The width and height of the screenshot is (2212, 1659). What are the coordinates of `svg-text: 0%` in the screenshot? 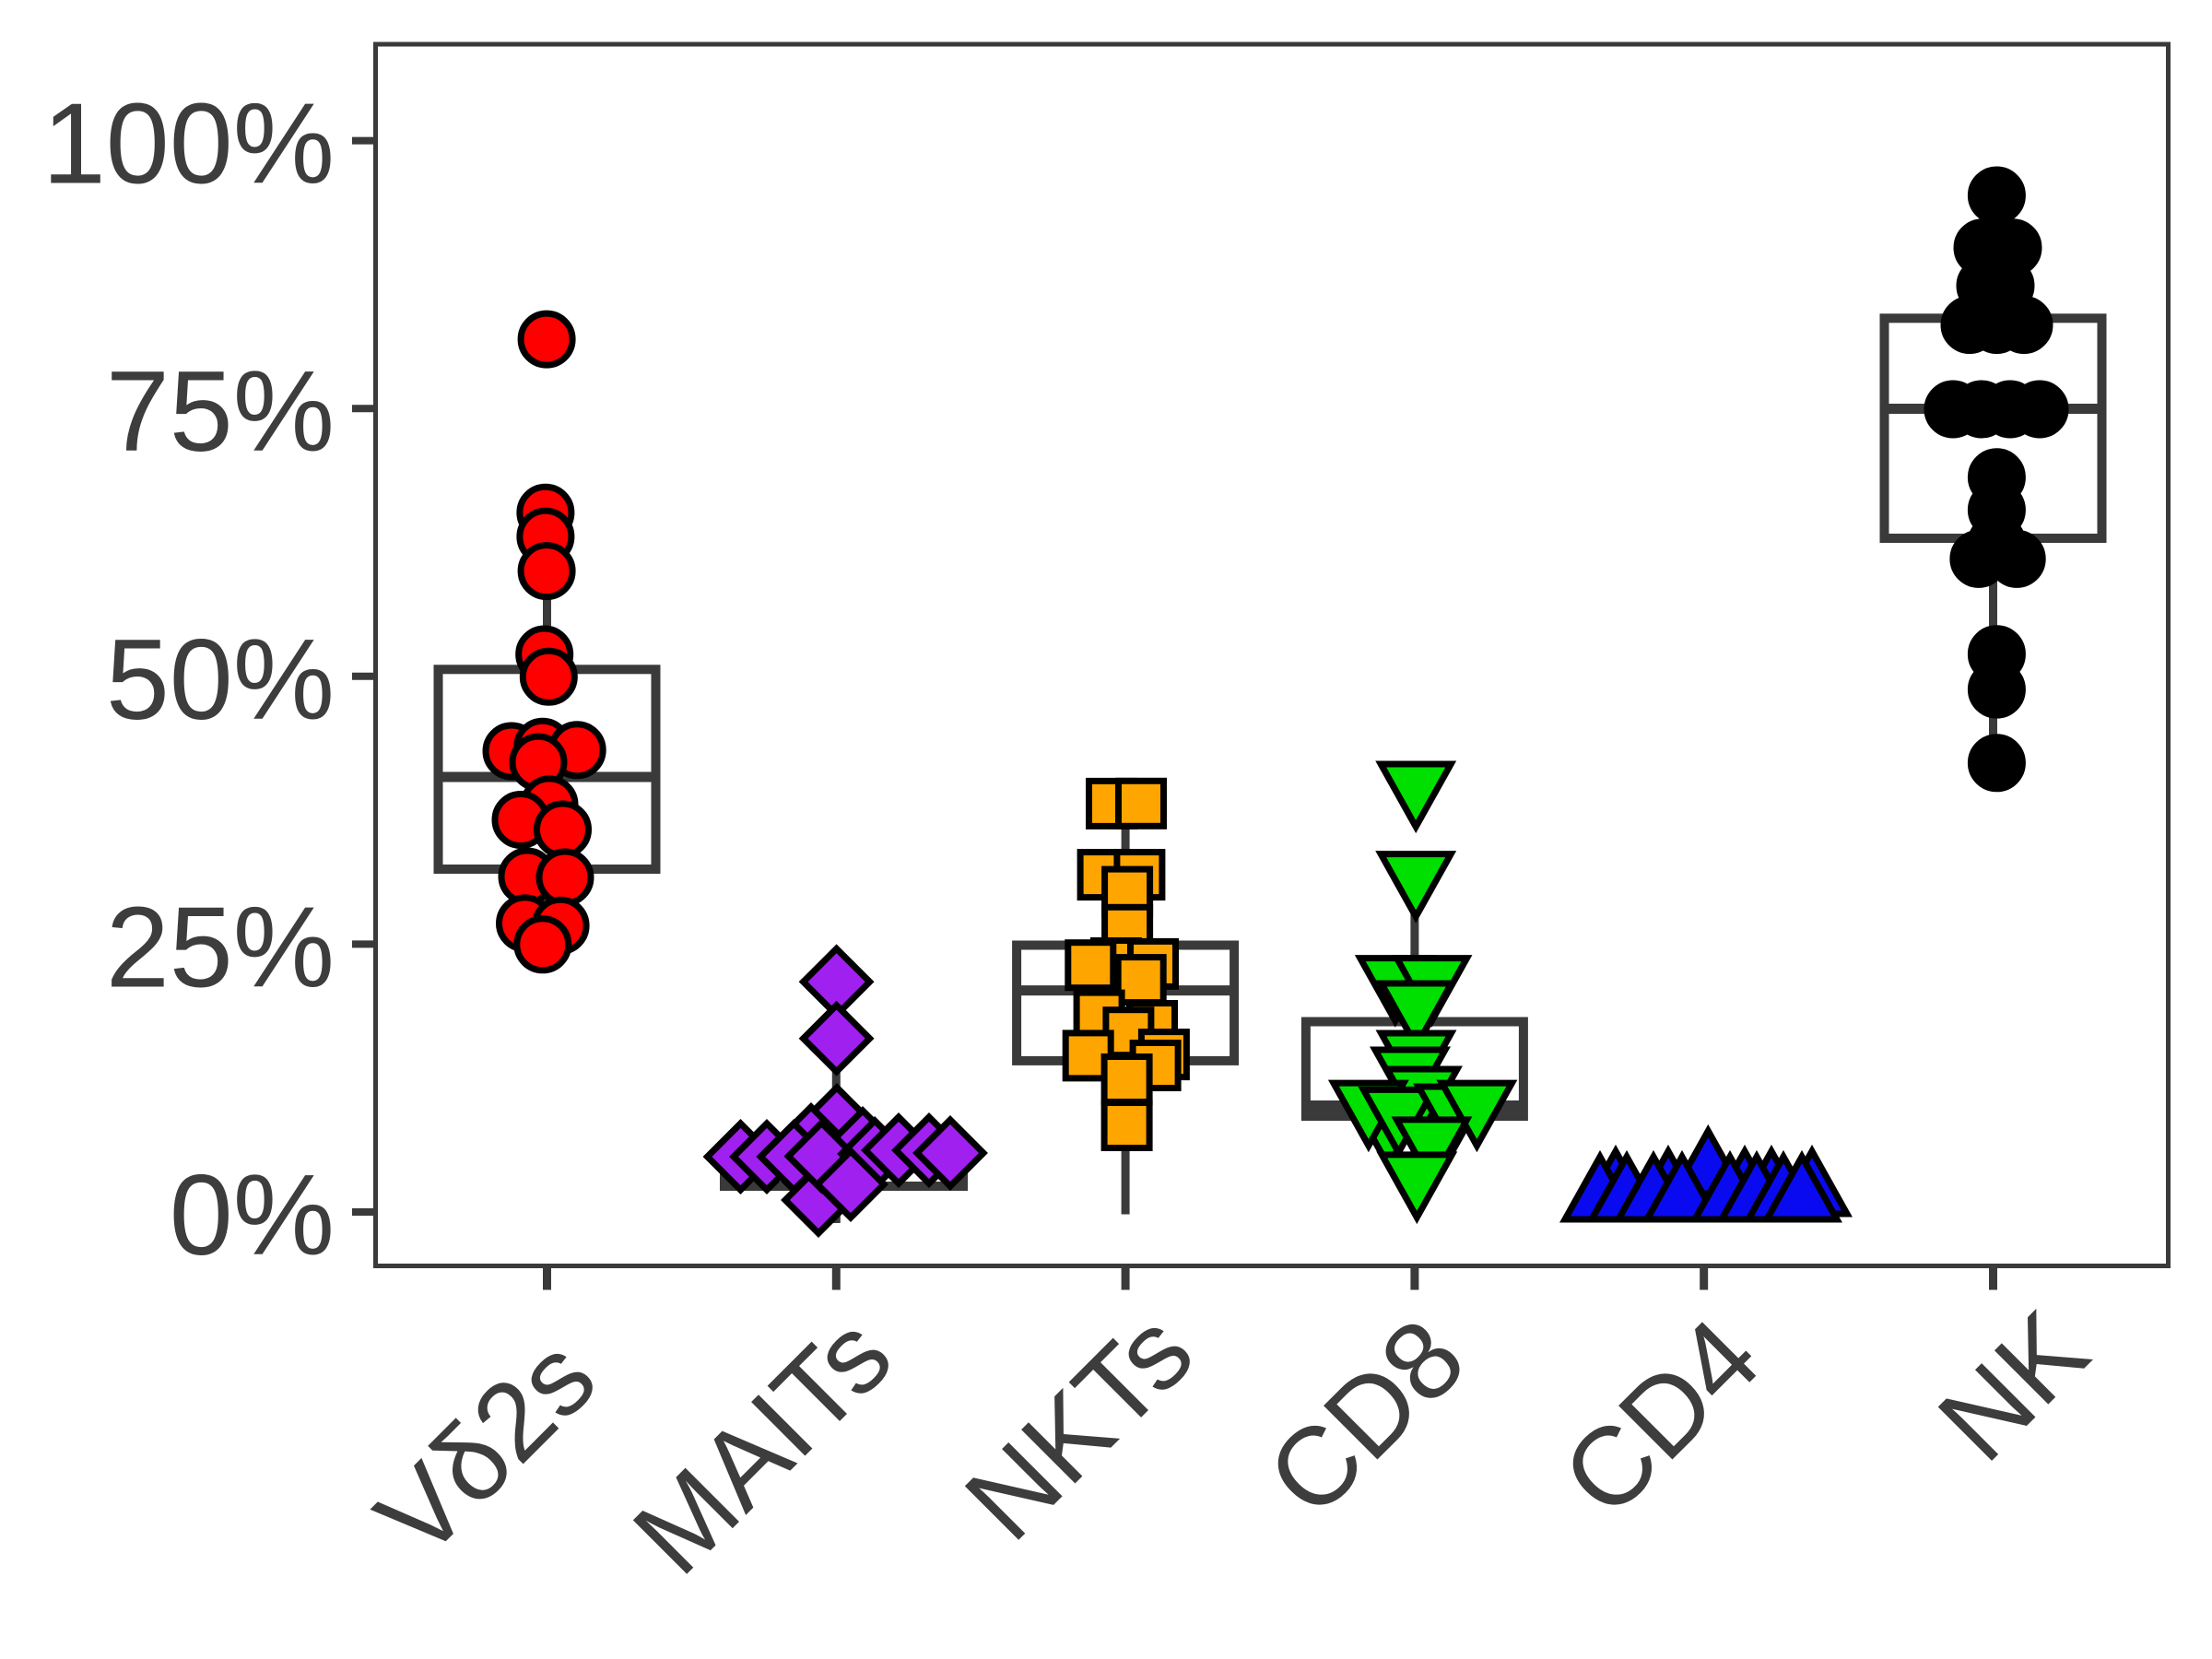 It's located at (252, 1215).